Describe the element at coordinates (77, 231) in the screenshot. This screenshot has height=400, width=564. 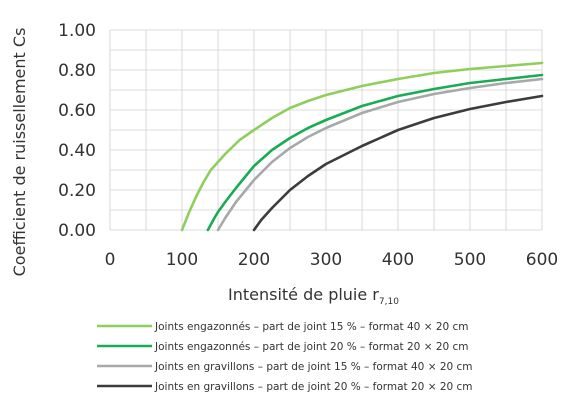
I see `y-tick-label: 0.00` at that location.